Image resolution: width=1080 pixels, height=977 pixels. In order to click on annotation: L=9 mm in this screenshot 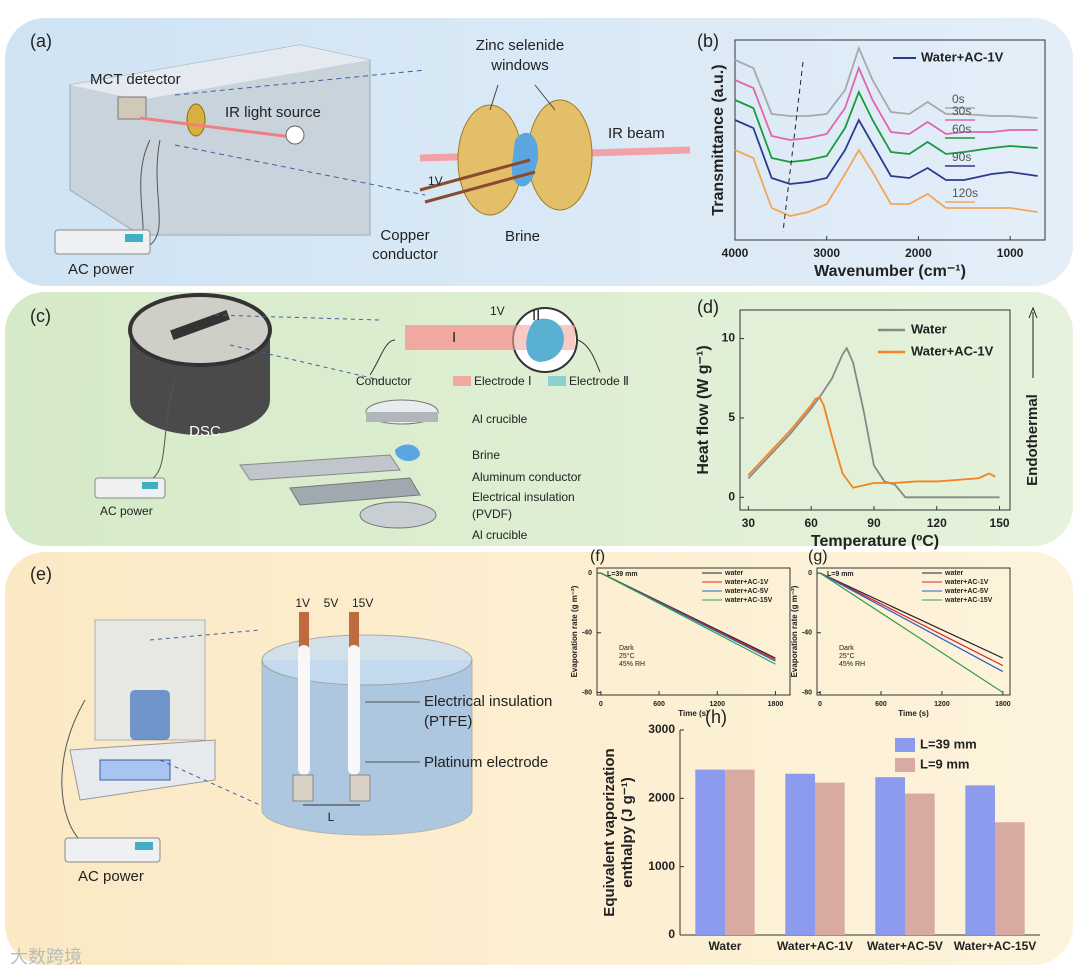, I will do `click(840, 574)`.